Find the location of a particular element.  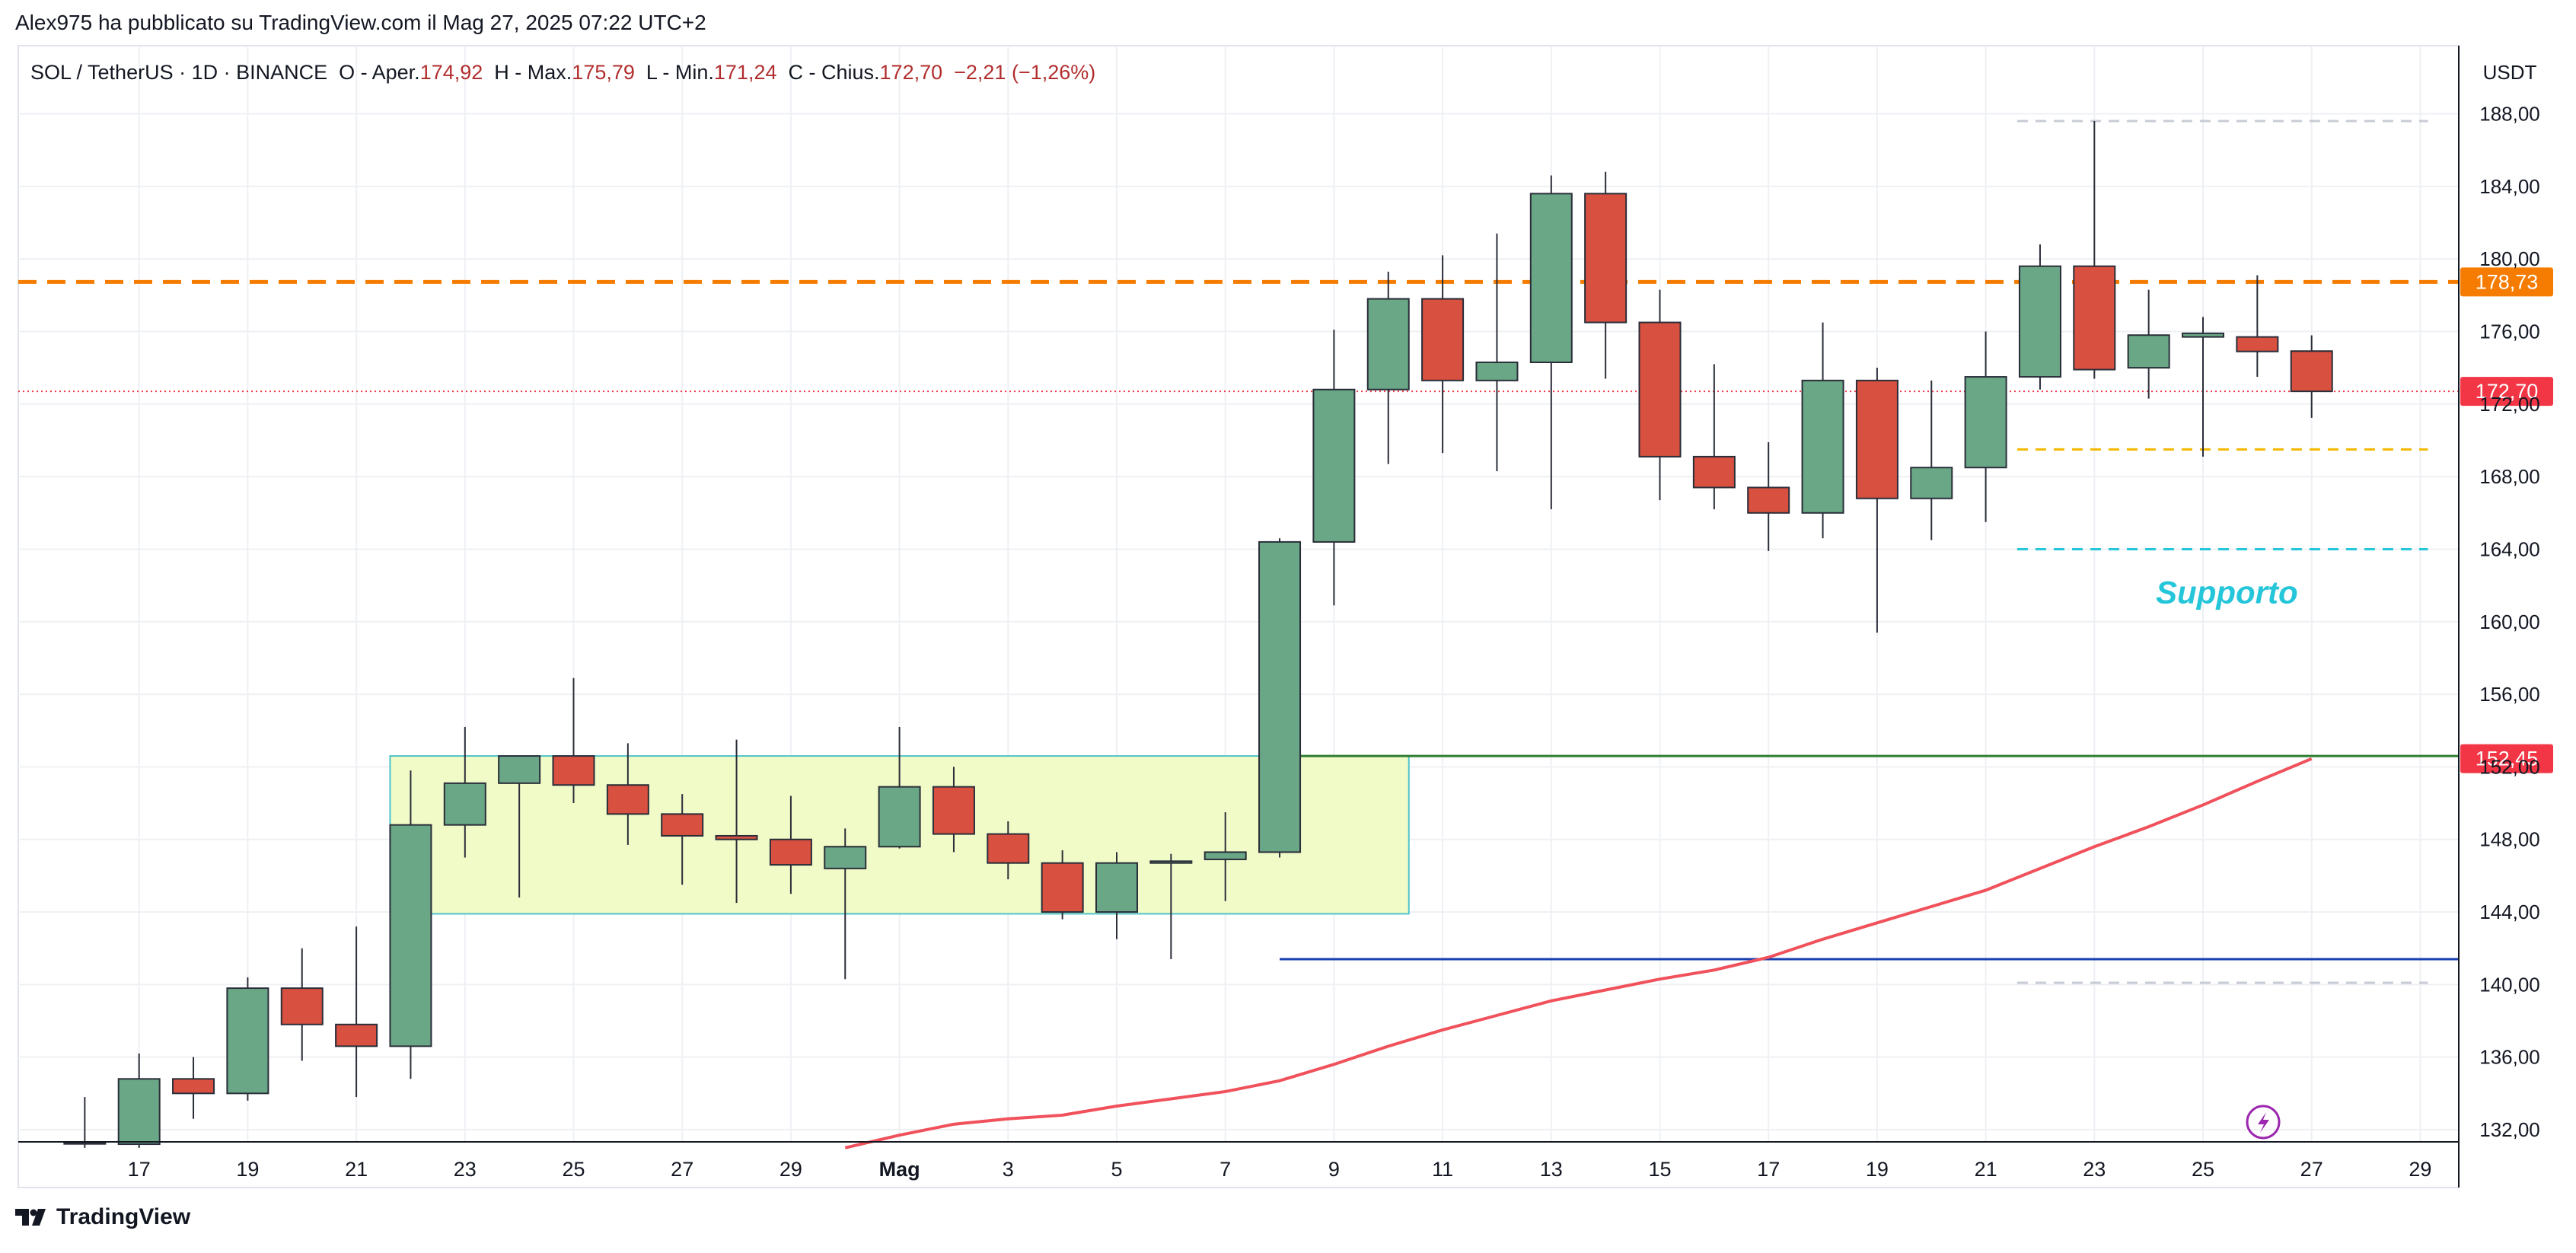

alert-icon is located at coordinates (2263, 1122).